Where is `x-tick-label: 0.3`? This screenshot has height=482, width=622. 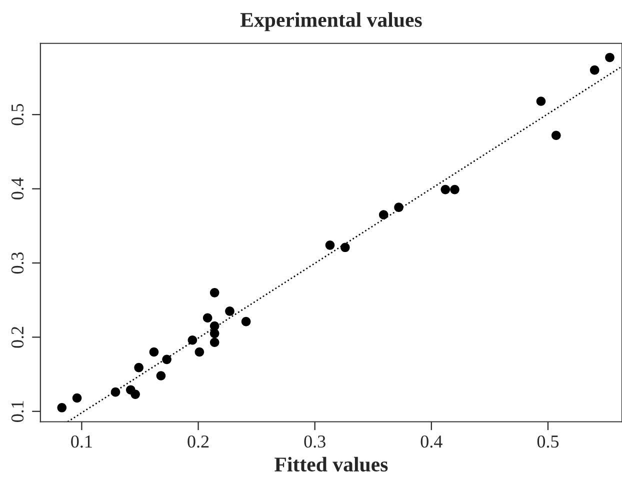
x-tick-label: 0.3 is located at coordinates (315, 441).